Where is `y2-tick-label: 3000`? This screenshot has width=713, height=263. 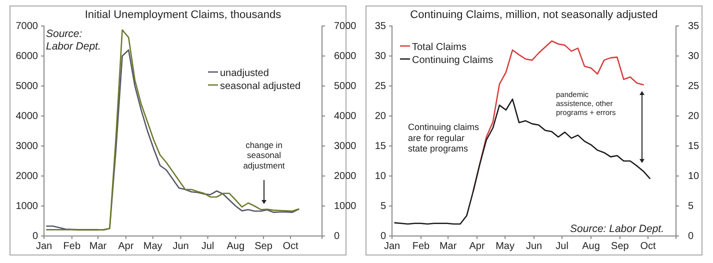
y2-tick-label: 3000 is located at coordinates (345, 146).